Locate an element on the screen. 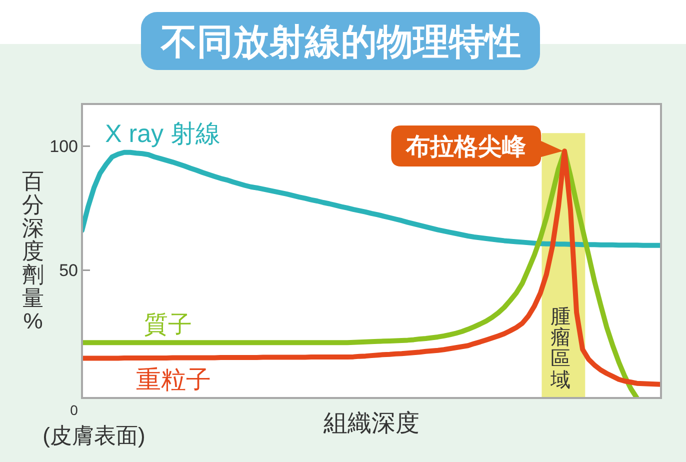 This screenshot has width=686, height=462. annotation: (皮膚表面) is located at coordinates (94, 435).